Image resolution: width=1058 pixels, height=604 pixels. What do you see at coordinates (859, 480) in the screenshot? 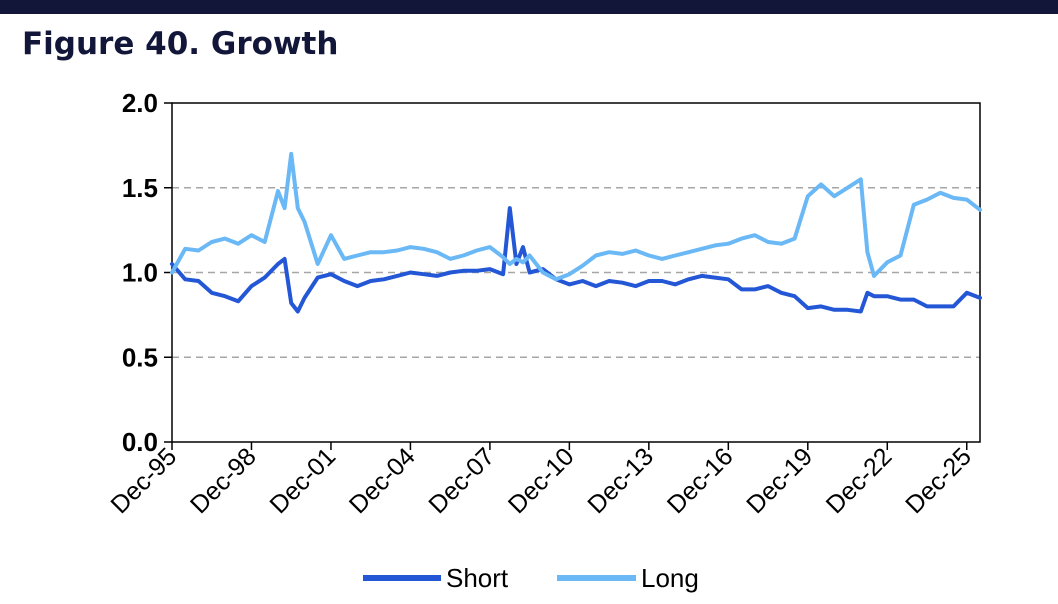
I see `x-tick-label-9: Dec-22` at bounding box center [859, 480].